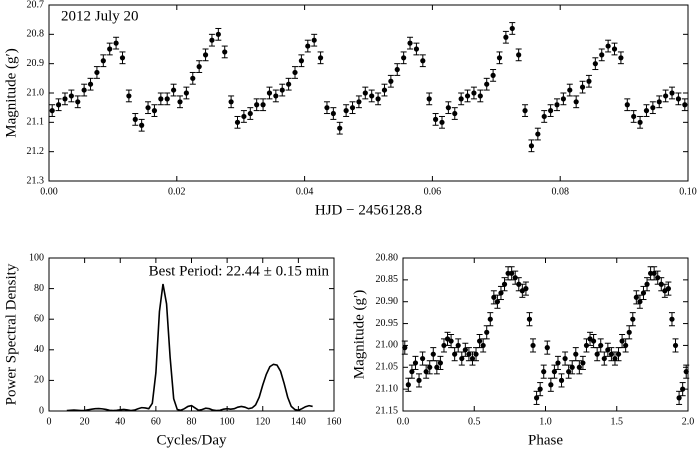  What do you see at coordinates (298, 421) in the screenshot?
I see `x-tick-label: 140` at bounding box center [298, 421].